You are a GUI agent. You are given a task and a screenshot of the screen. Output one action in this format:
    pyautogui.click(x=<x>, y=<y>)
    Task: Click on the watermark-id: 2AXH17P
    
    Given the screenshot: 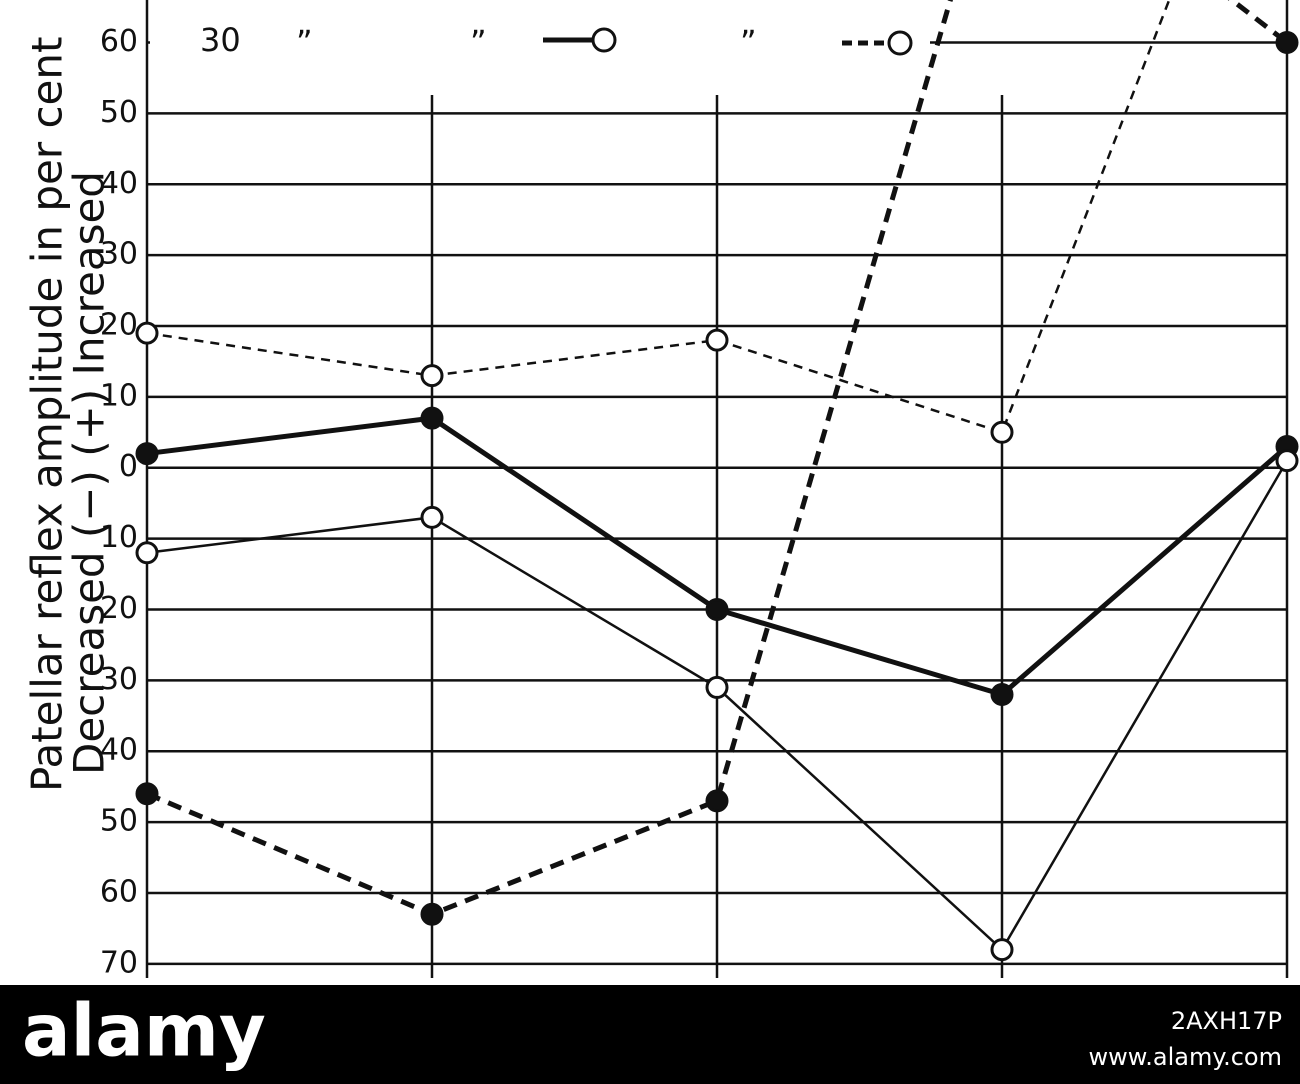 What is the action you would take?
    pyautogui.click(x=1226, y=1021)
    